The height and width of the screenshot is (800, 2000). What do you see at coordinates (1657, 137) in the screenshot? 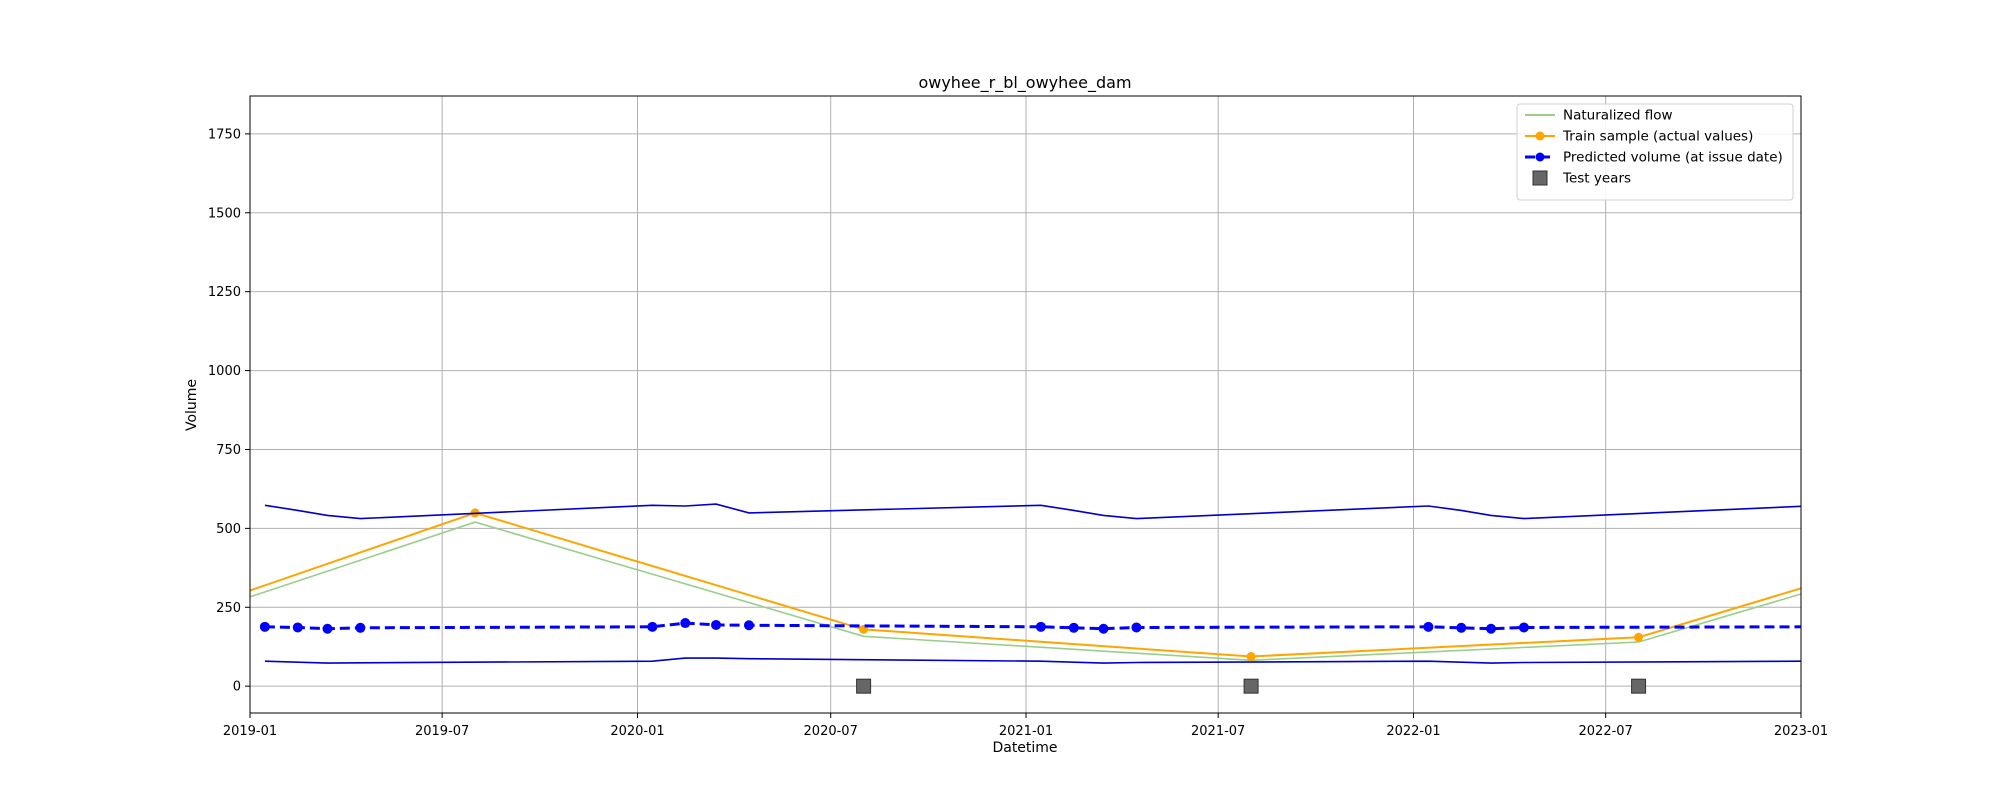
I see `legend-label: Train sample (actual values)` at bounding box center [1657, 137].